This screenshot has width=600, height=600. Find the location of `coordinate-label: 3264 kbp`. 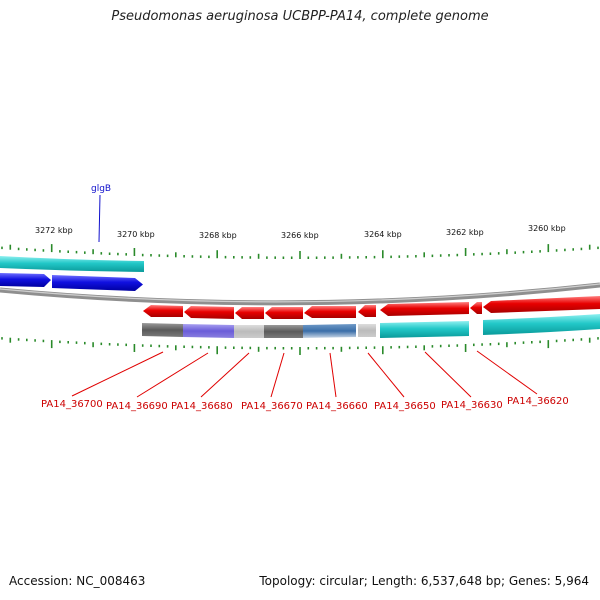

coordinate-label: 3264 kbp is located at coordinates (383, 234).